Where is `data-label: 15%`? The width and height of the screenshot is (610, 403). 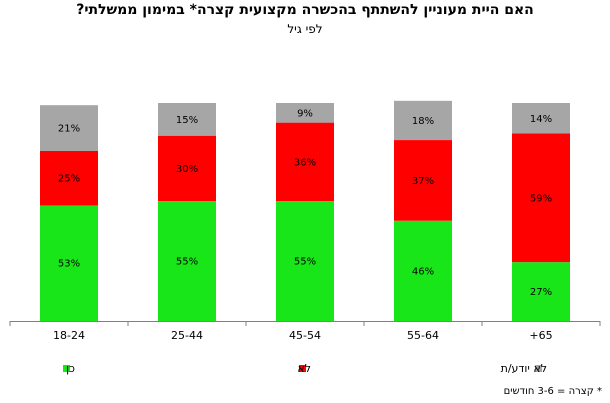
data-label: 15% is located at coordinates (187, 120).